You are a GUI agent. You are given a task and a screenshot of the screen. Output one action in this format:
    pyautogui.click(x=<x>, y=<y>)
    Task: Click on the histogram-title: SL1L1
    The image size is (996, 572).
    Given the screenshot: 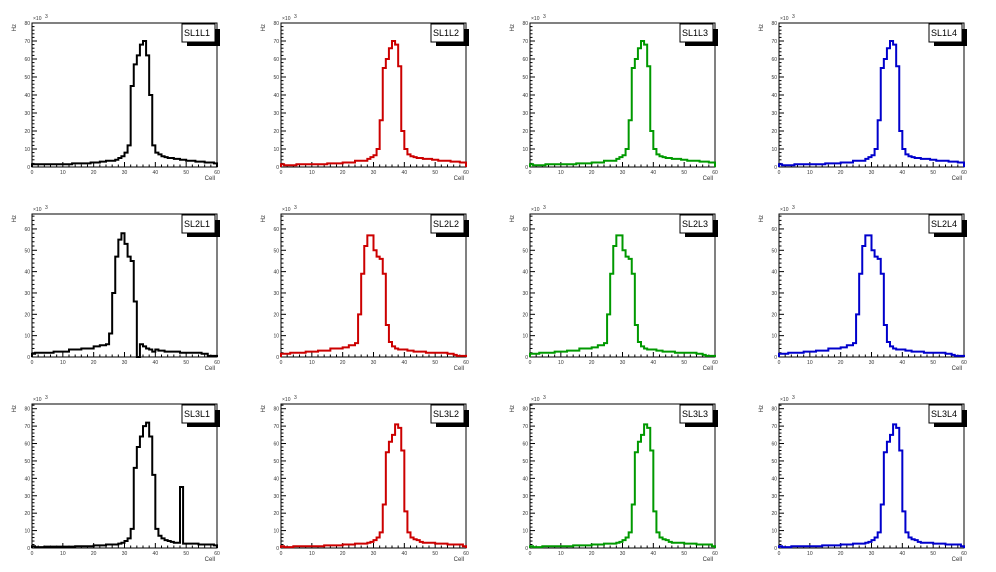 What is the action you would take?
    pyautogui.click(x=197, y=33)
    